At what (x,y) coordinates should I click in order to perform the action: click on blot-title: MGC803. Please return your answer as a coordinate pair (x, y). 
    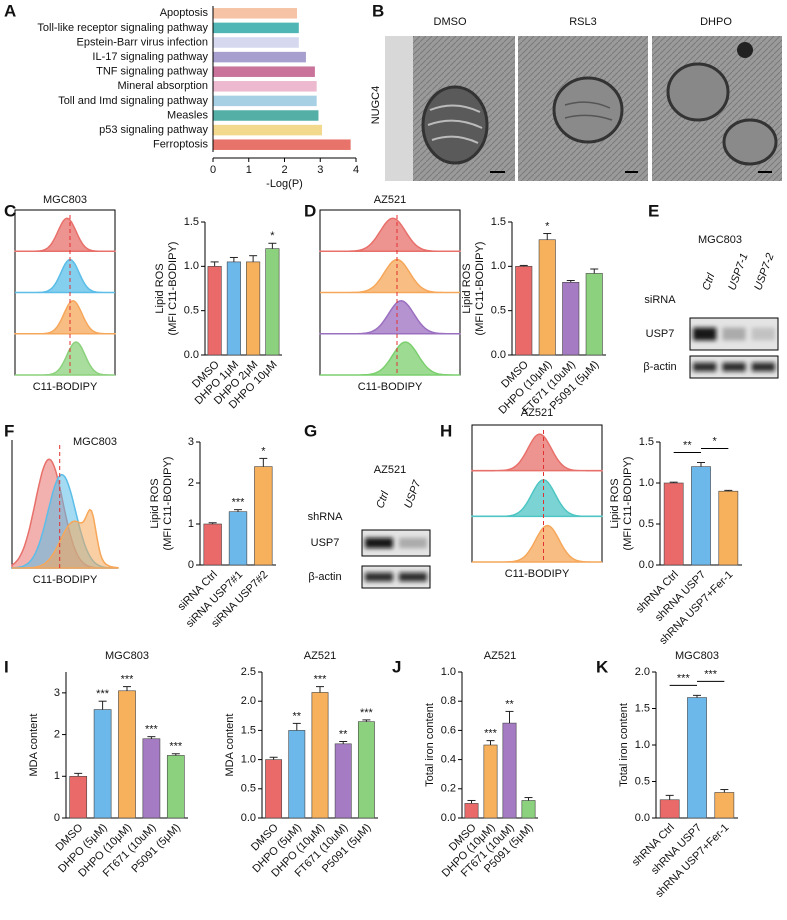
    Looking at the image, I should click on (720, 240).